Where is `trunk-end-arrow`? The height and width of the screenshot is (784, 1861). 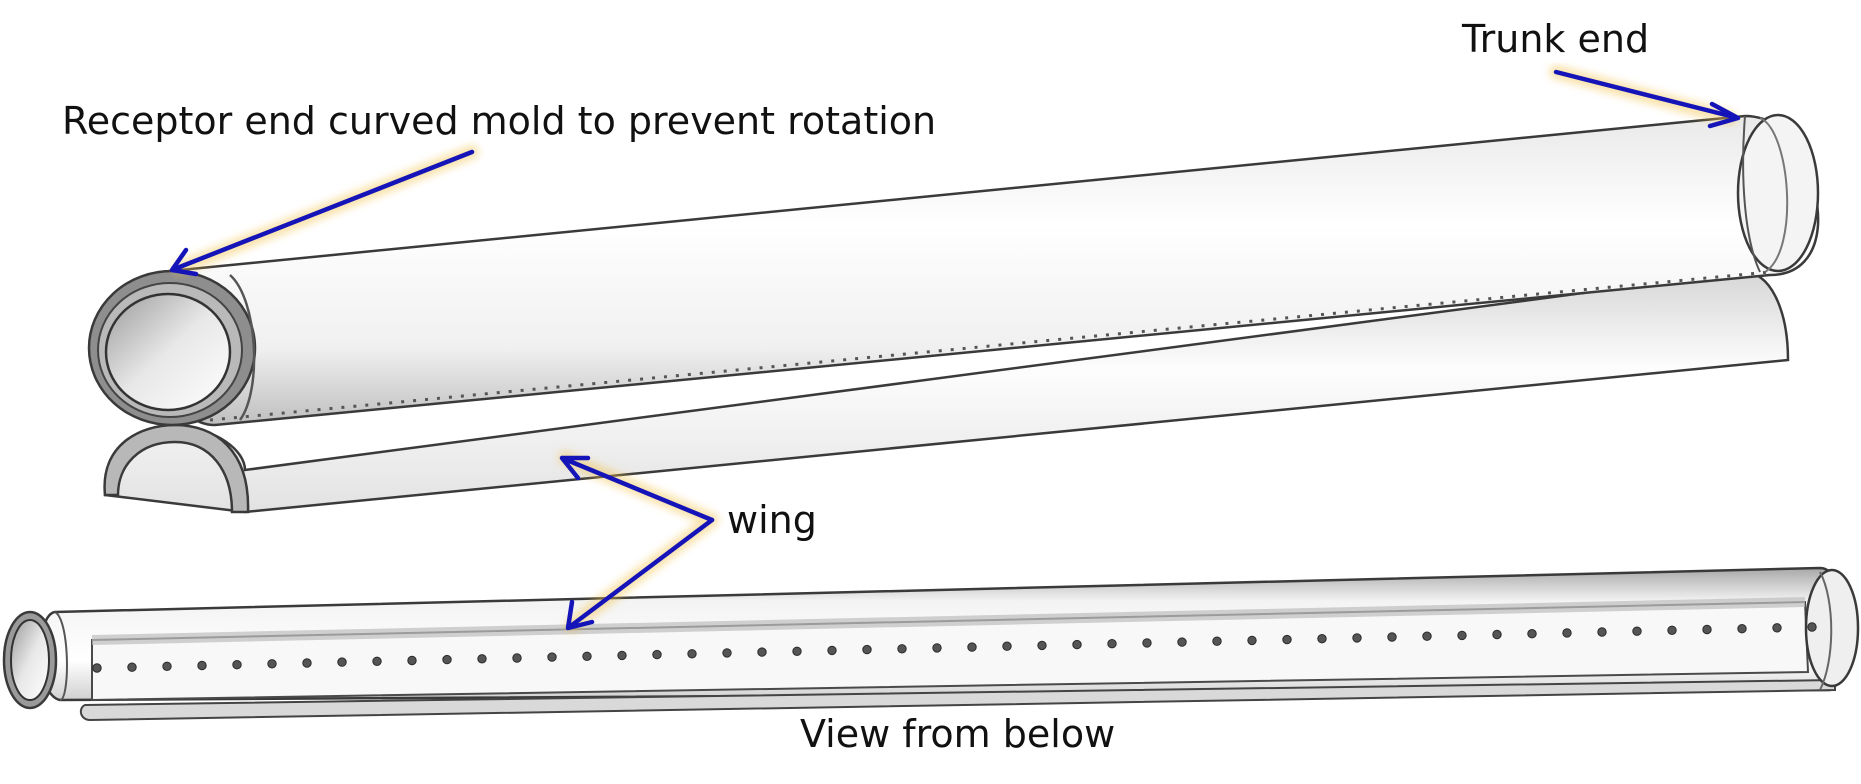
trunk-end-arrow is located at coordinates (1647, 99).